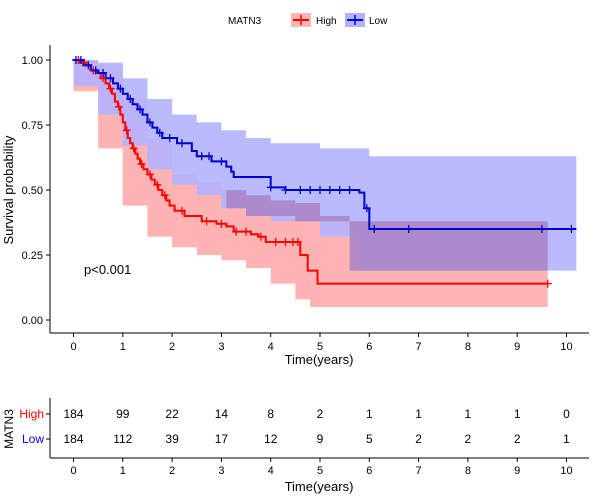 This screenshot has width=593, height=502. Describe the element at coordinates (123, 414) in the screenshot. I see `risk-cell: 99` at that location.